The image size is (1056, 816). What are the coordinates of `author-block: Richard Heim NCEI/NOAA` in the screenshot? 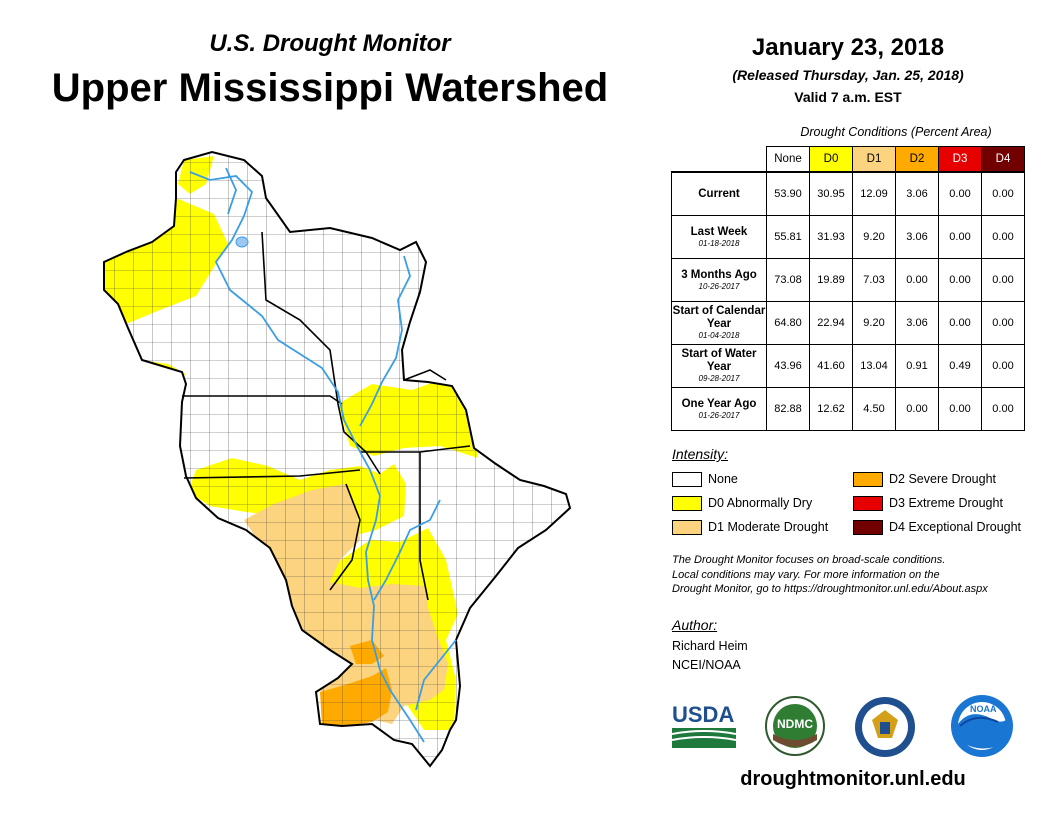 It's located at (710, 656).